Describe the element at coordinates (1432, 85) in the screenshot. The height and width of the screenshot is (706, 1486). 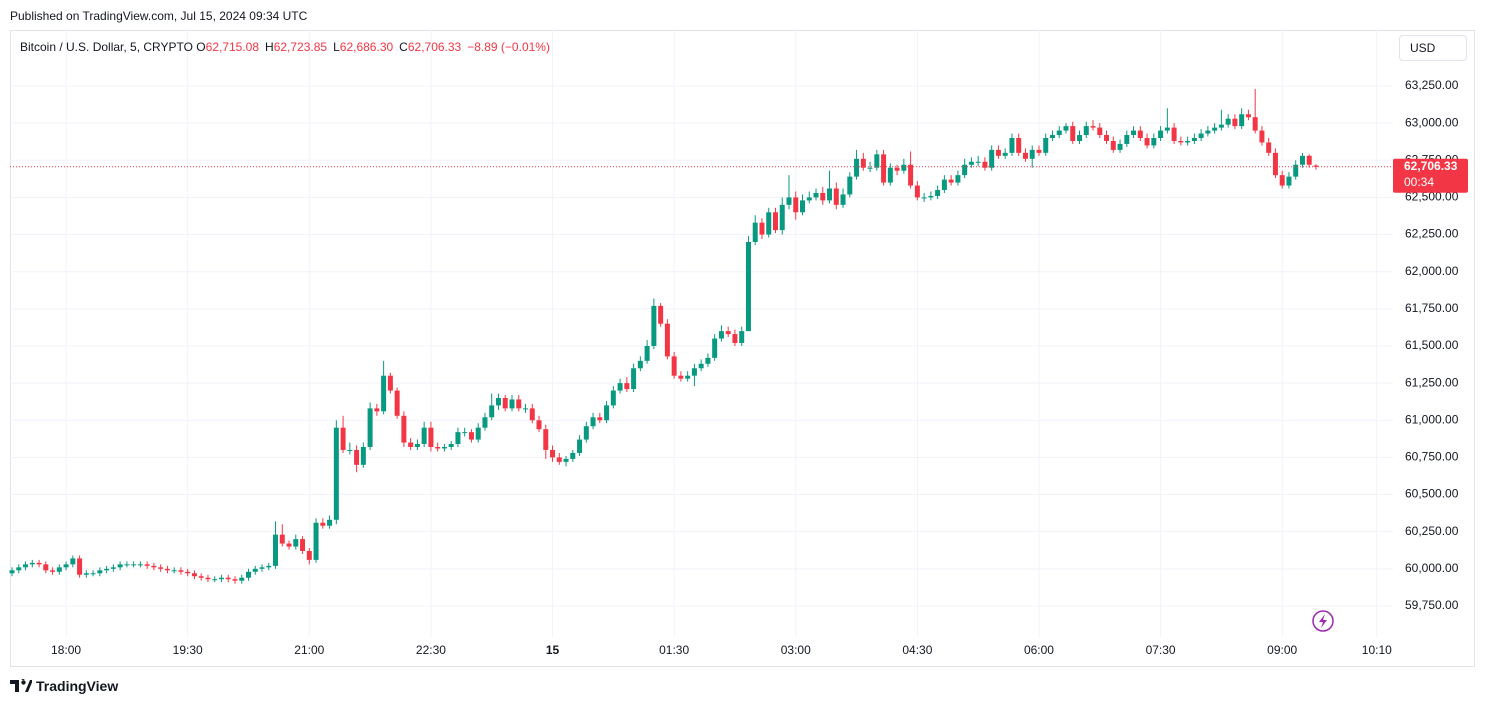
I see `y-tick-label: 63,250.00` at that location.